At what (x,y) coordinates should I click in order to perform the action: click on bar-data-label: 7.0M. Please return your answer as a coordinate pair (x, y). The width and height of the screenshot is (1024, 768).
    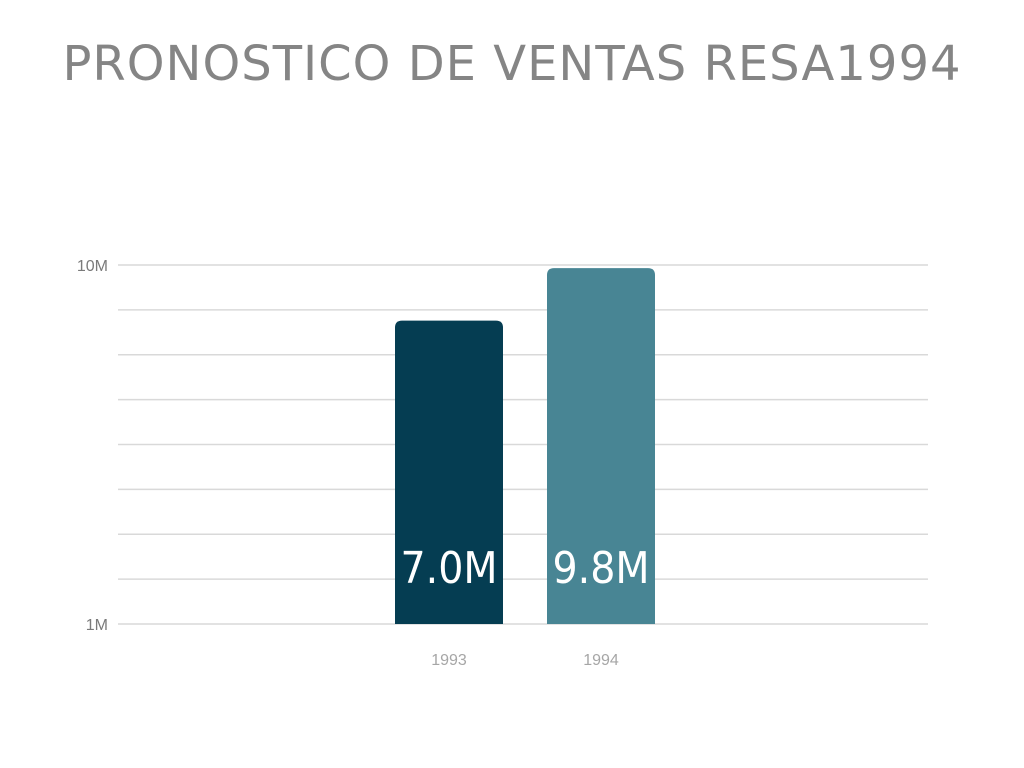
    Looking at the image, I should click on (448, 568).